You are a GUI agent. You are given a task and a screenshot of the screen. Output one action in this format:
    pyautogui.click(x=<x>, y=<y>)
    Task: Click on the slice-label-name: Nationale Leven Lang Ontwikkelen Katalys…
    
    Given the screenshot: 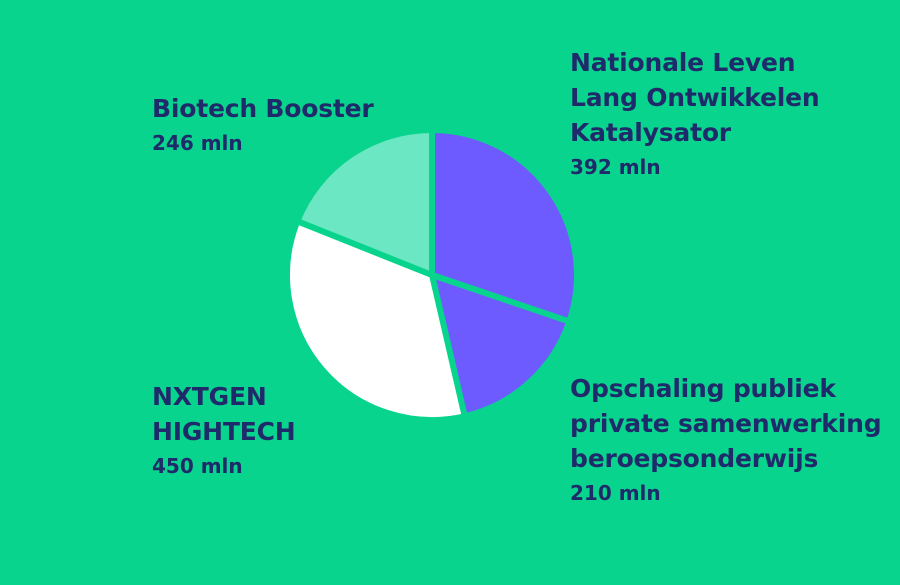 What is the action you would take?
    pyautogui.click(x=695, y=97)
    